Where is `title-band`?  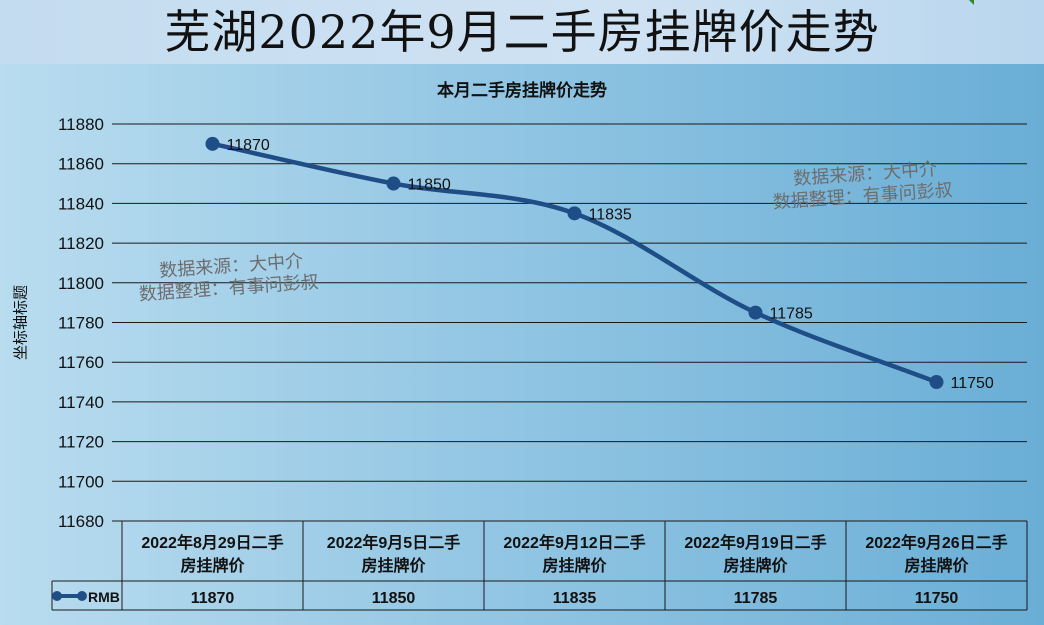
title-band is located at coordinates (522, 32).